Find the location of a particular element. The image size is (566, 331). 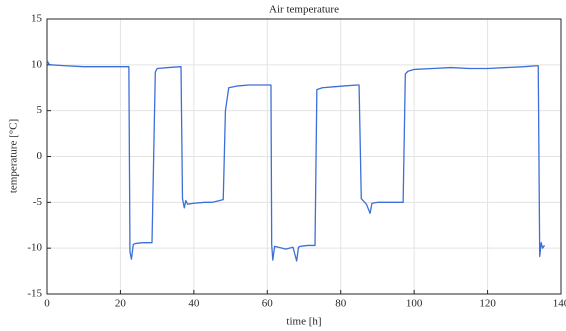

x-tick-label: 100 is located at coordinates (414, 304).